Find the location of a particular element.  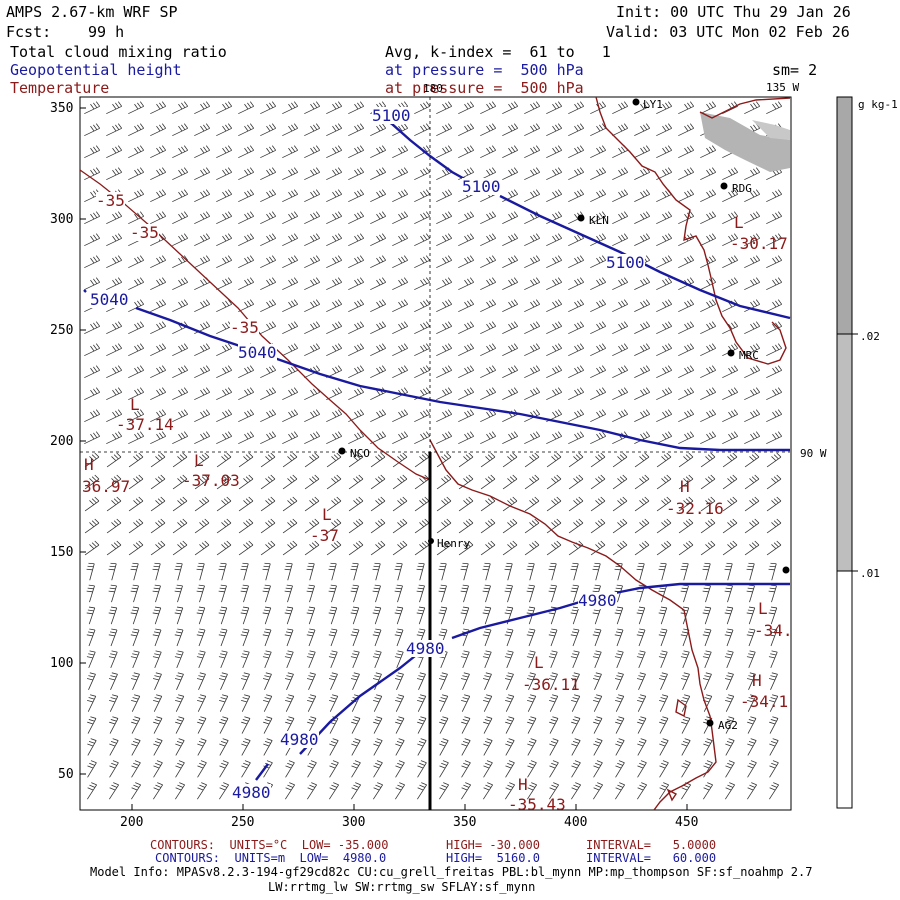

colorbar-label: .01 is located at coordinates (870, 573).